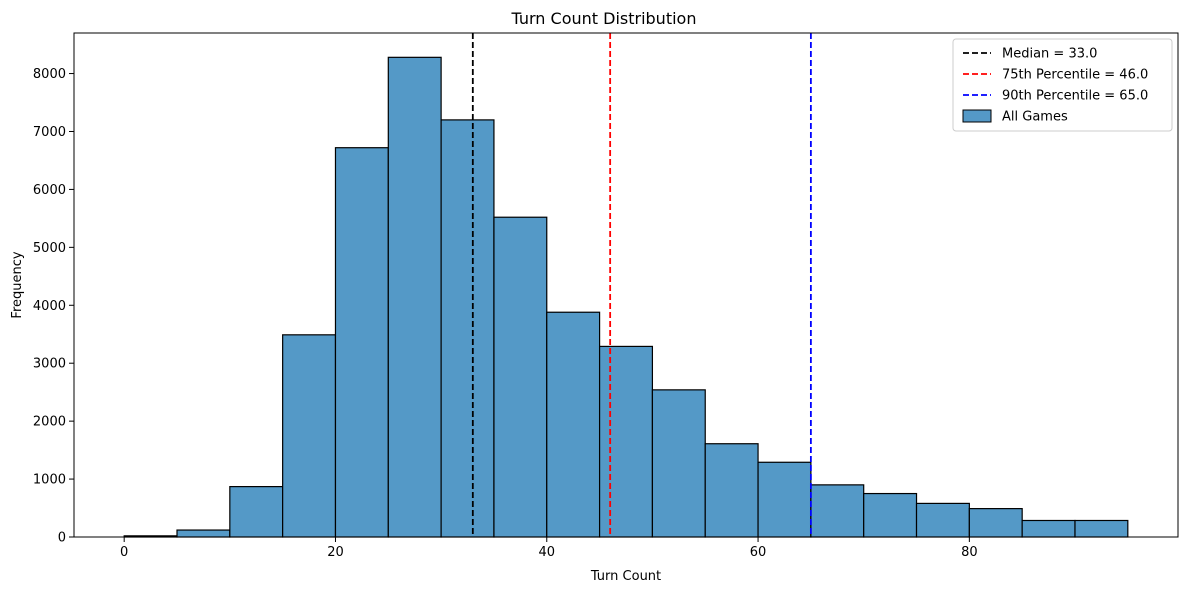 This screenshot has height=590, width=1189. Describe the element at coordinates (604, 18) in the screenshot. I see `chart-title: Turn Count Distribution` at that location.